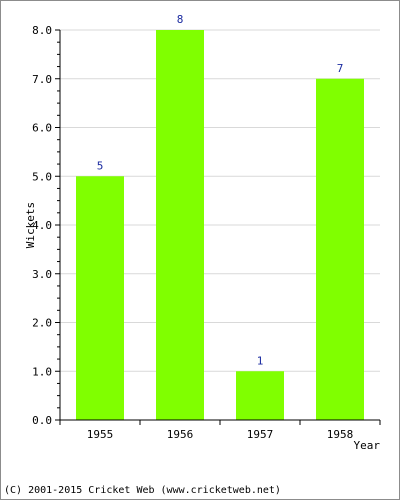 This screenshot has width=400, height=500. What do you see at coordinates (100, 165) in the screenshot?
I see `data-label: 5` at bounding box center [100, 165].